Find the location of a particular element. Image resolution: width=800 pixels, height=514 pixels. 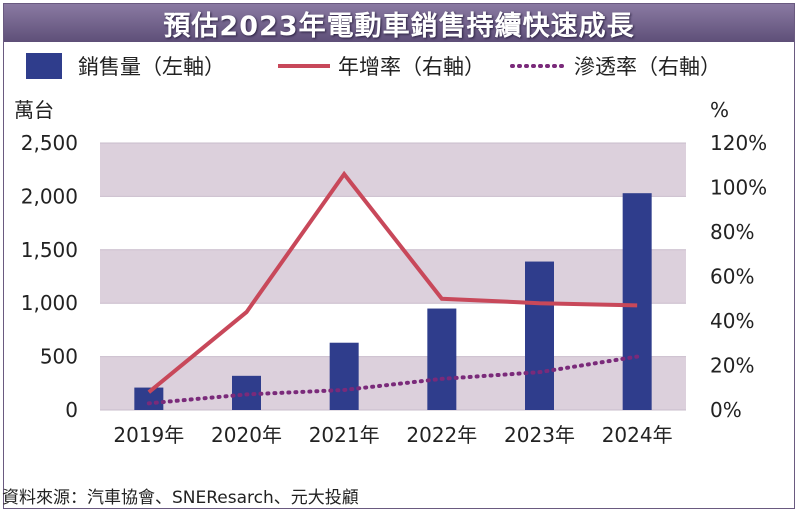

chart-title: 預估2023年電動車銷售持續快速成長 is located at coordinates (399, 26).